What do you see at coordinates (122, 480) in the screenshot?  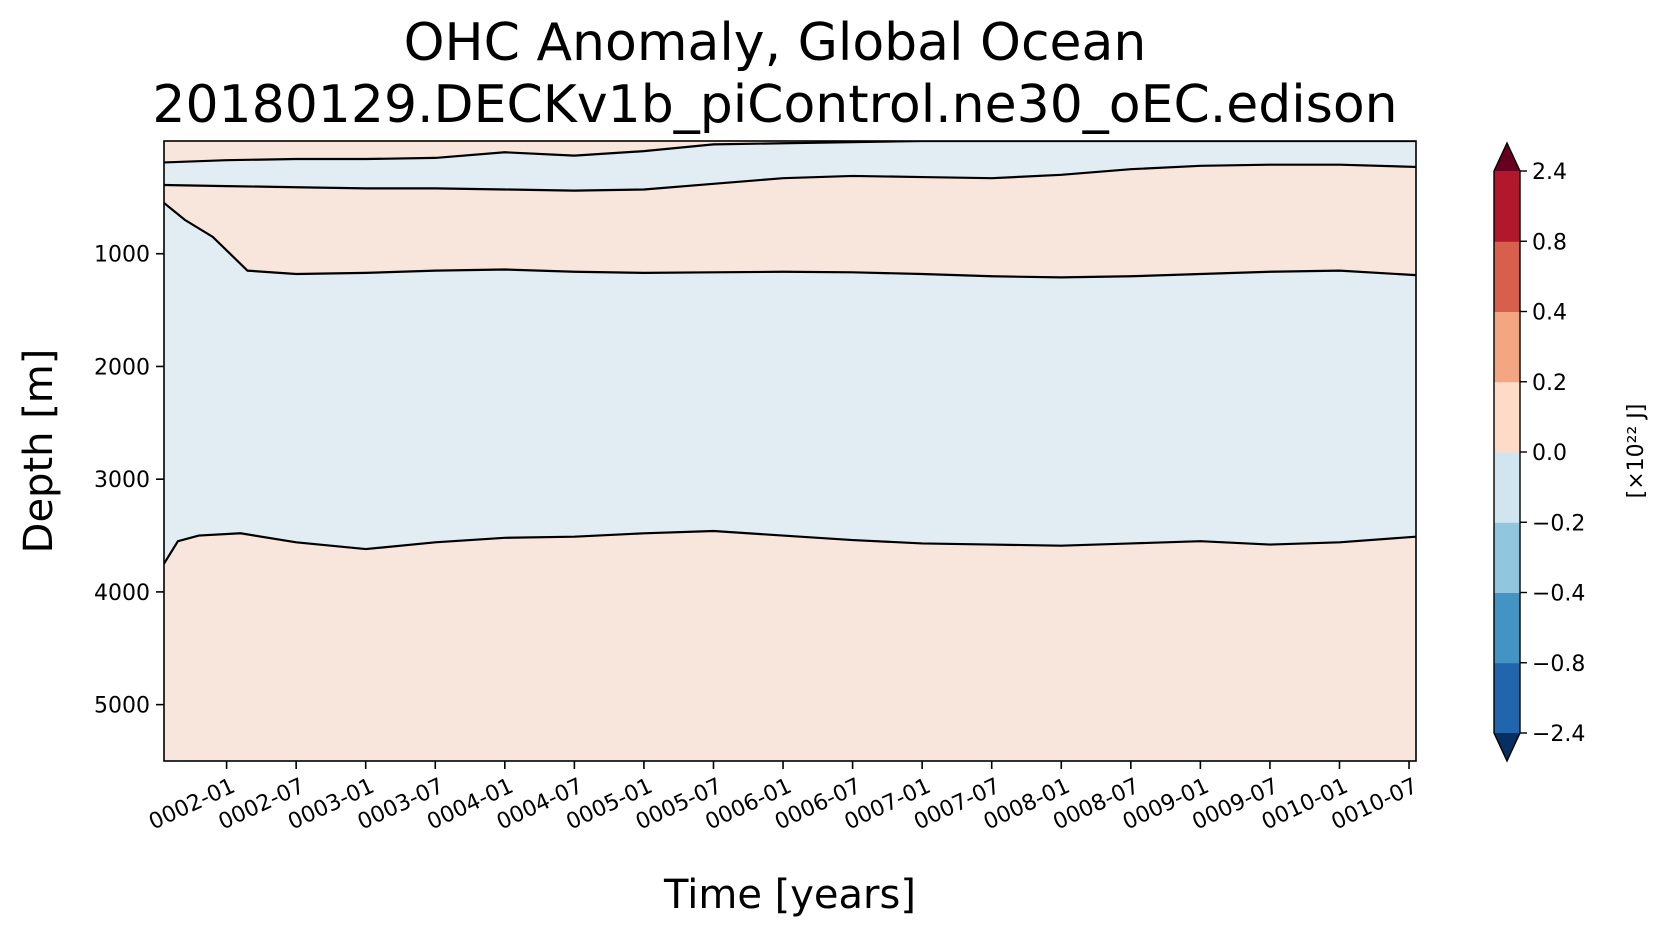 I see `y-tick-label: 3000` at bounding box center [122, 480].